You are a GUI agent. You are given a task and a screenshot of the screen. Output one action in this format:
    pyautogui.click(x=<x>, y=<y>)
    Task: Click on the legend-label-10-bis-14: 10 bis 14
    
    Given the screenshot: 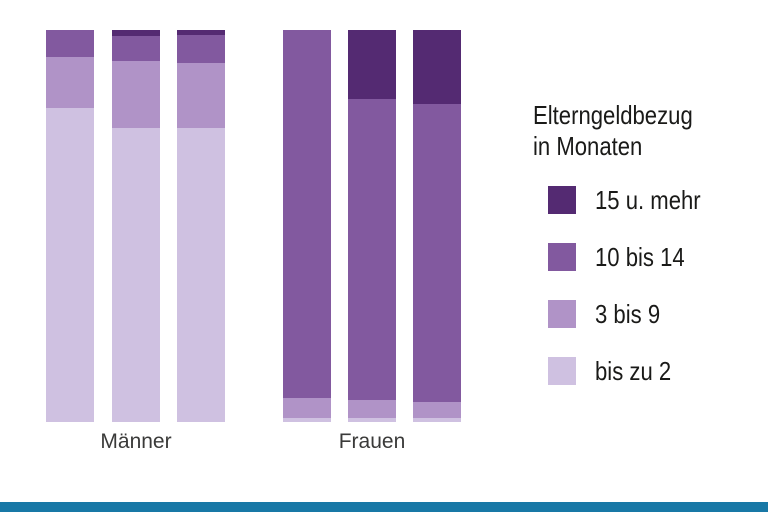 What is the action you would take?
    pyautogui.click(x=640, y=256)
    